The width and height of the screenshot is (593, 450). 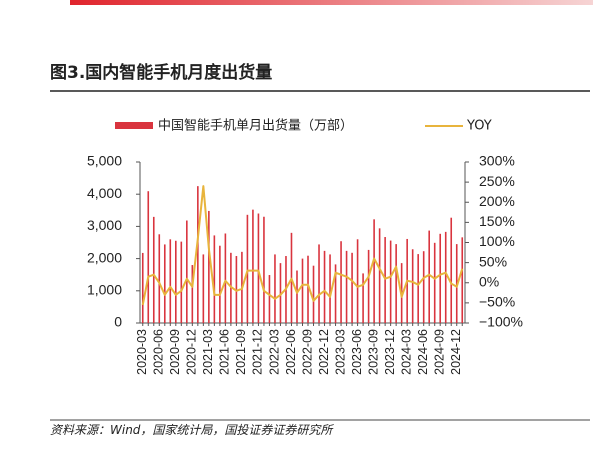 I want to click on y2-tick-label: 200%, so click(x=497, y=201).